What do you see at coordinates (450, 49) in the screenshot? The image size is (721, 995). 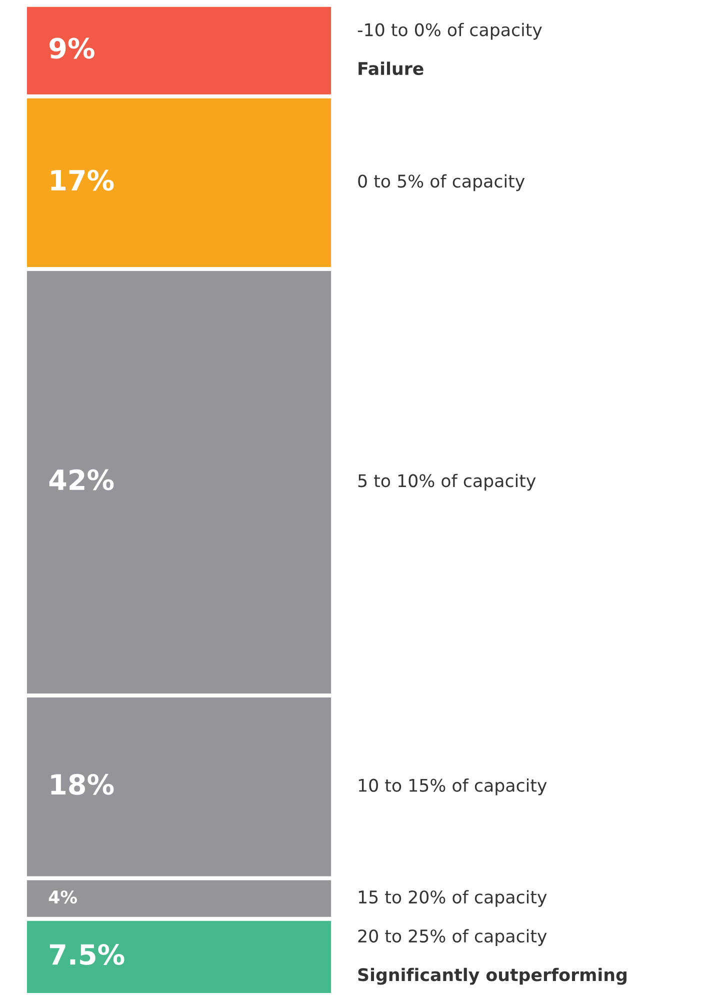 I see `text: -10 to 0% of capacity Failure` at bounding box center [450, 49].